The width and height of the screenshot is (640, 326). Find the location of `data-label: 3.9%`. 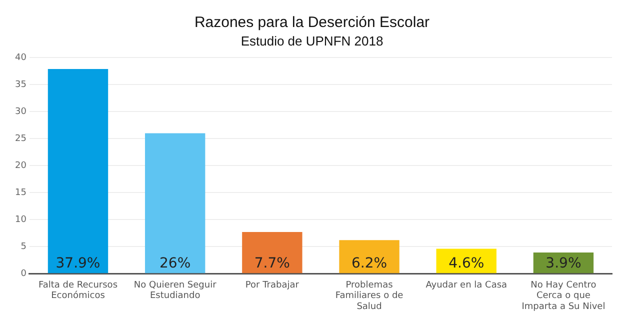

data-label: 3.9% is located at coordinates (564, 264).